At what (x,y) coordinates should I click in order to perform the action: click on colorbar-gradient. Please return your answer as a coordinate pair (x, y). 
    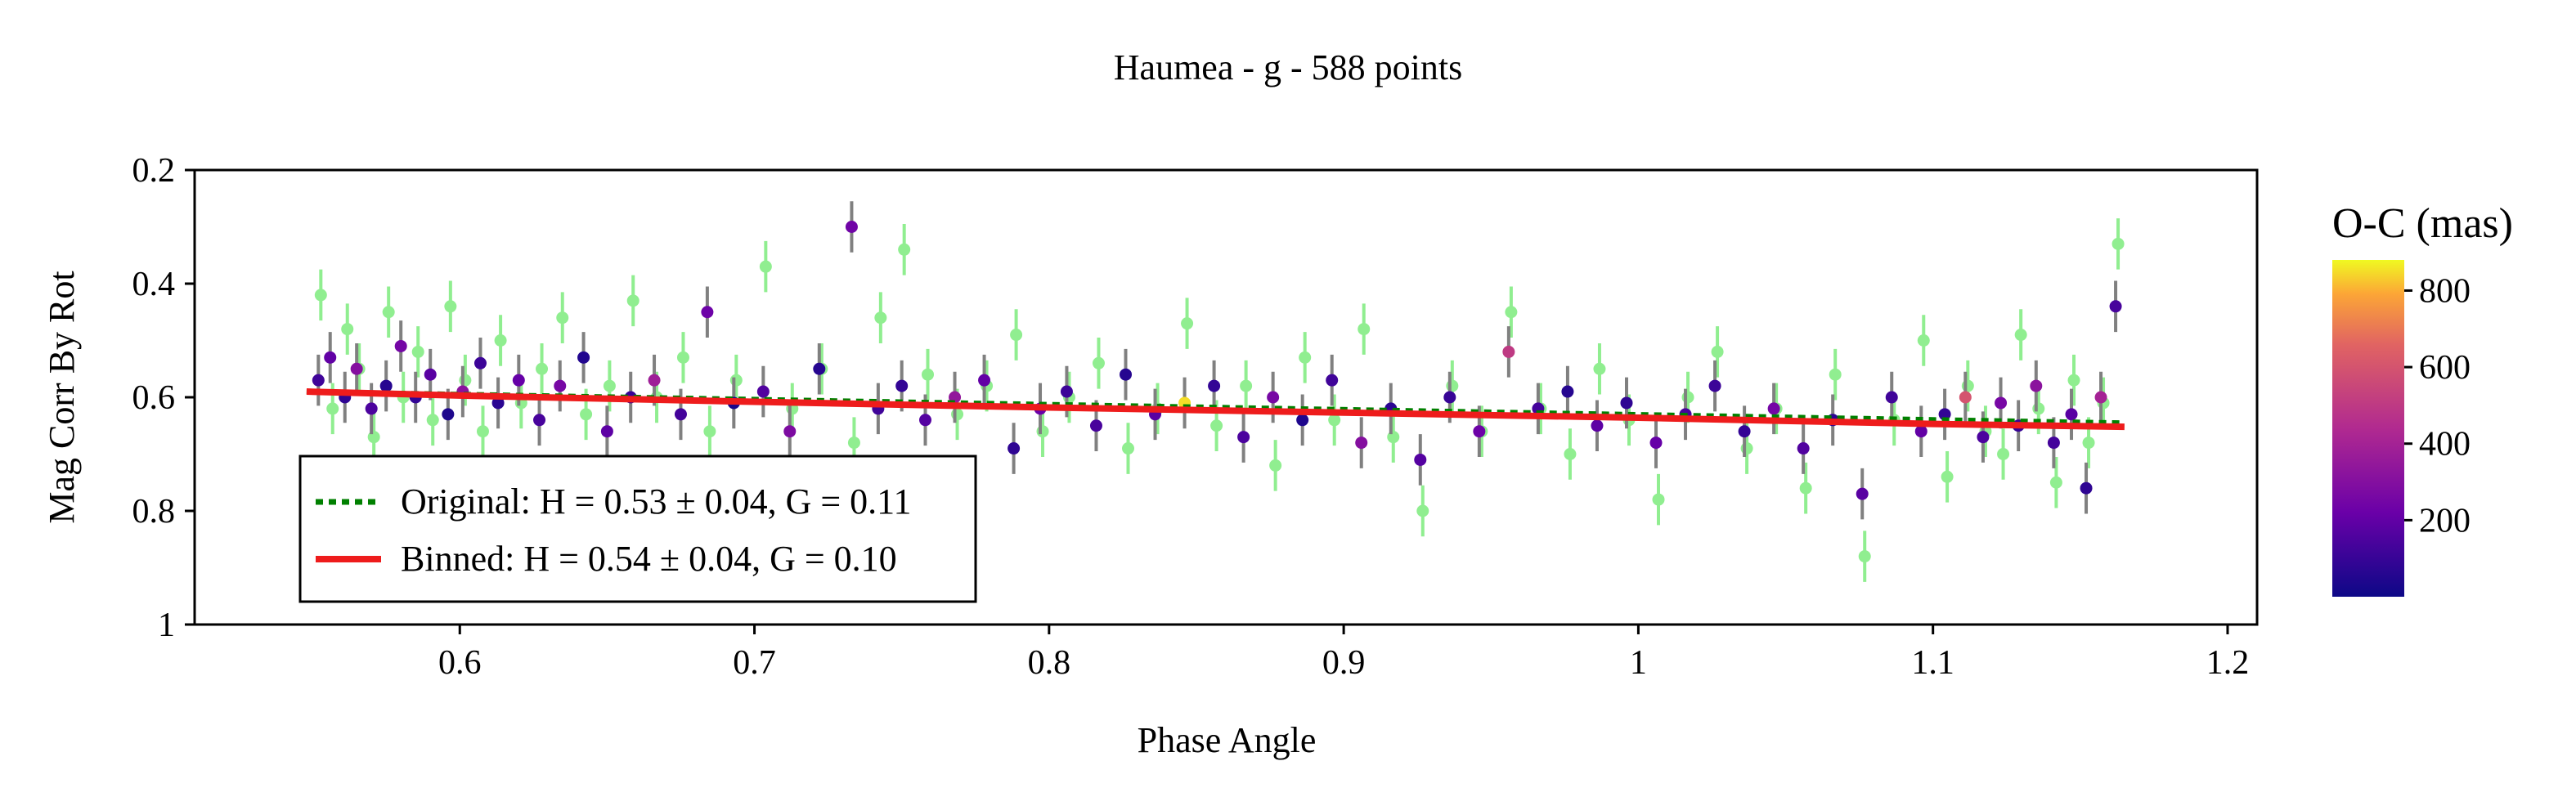
    Looking at the image, I should click on (2368, 428).